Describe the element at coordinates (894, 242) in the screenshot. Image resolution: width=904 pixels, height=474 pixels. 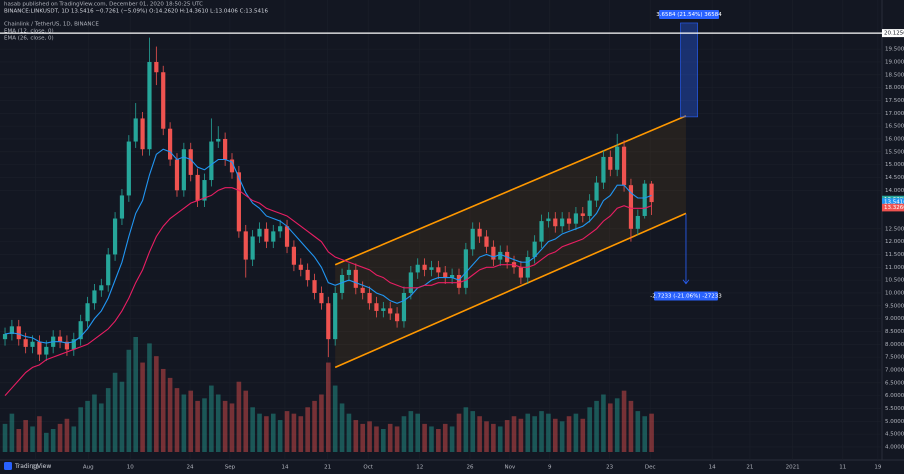
I see `y-tick-label: 12.0000` at that location.